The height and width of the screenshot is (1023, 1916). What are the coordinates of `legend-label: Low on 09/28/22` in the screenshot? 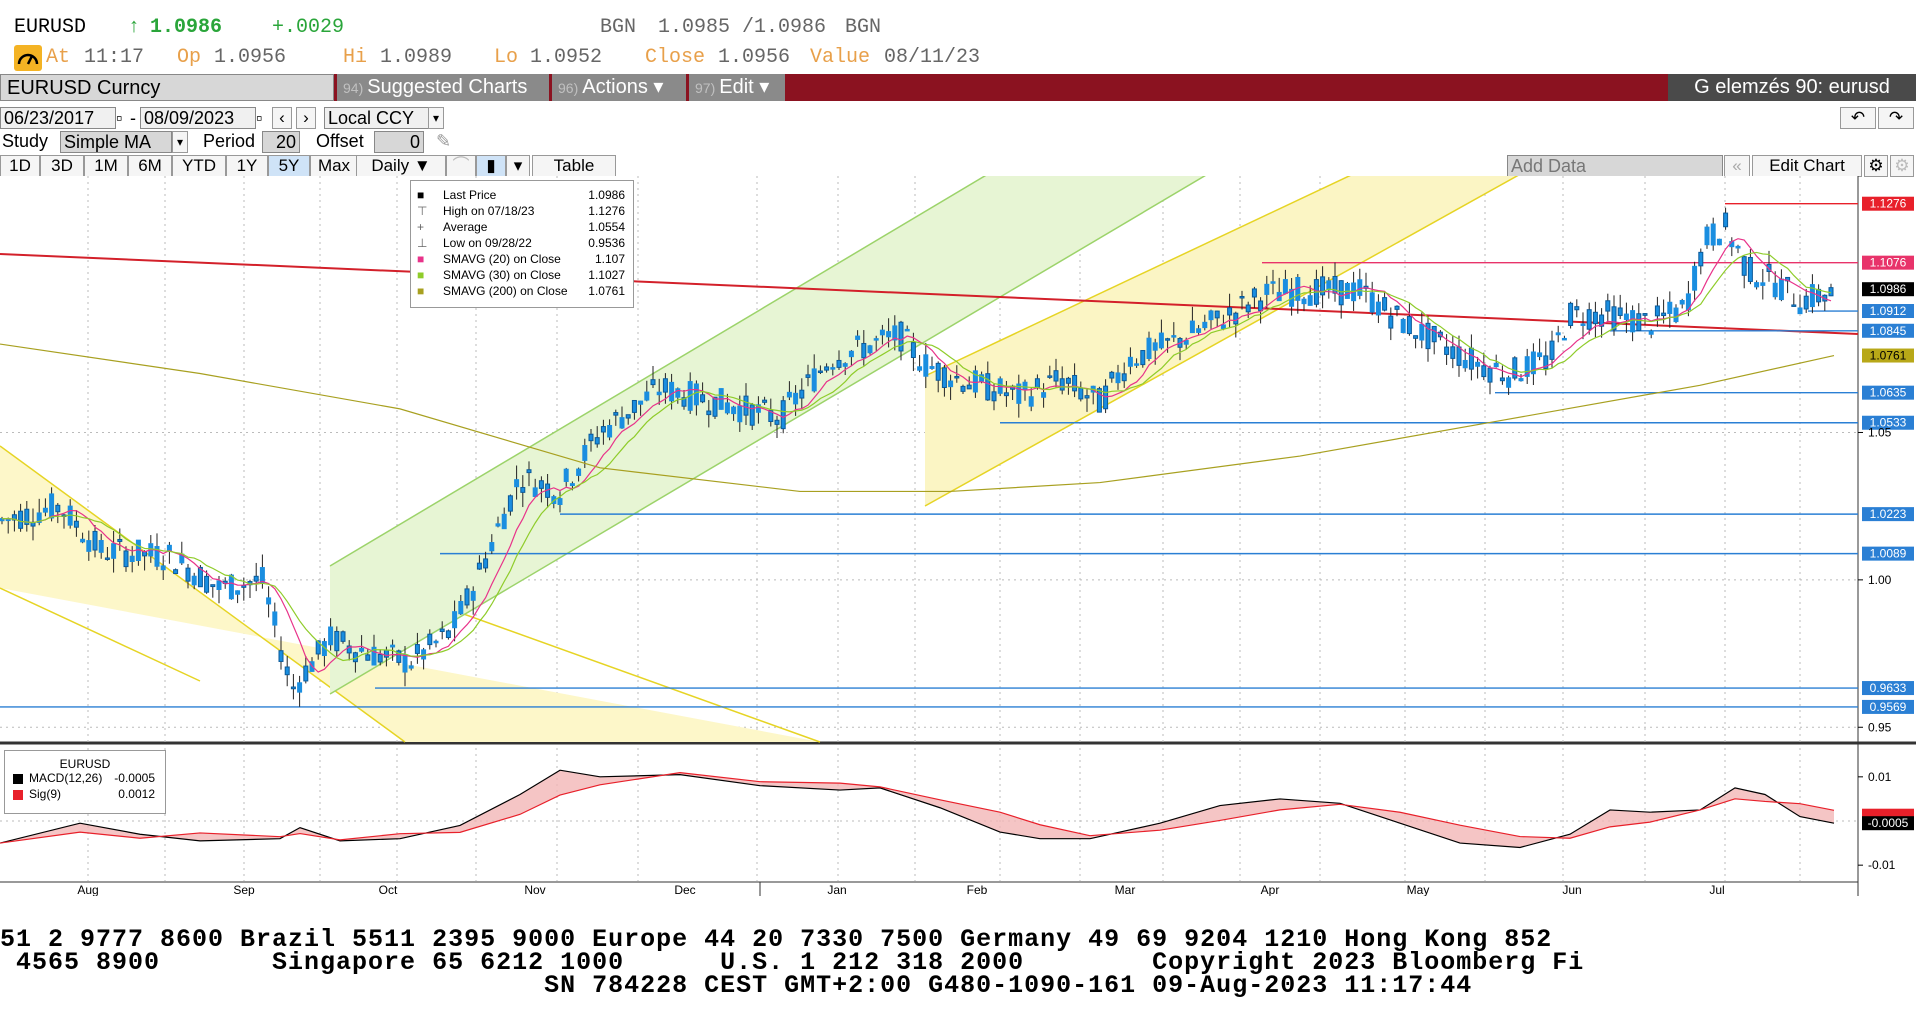 It's located at (487, 243).